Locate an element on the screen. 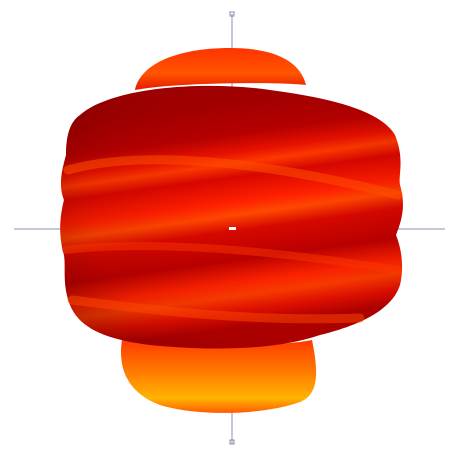 This screenshot has width=455, height=456. surface-top-lobe is located at coordinates (220, 69).